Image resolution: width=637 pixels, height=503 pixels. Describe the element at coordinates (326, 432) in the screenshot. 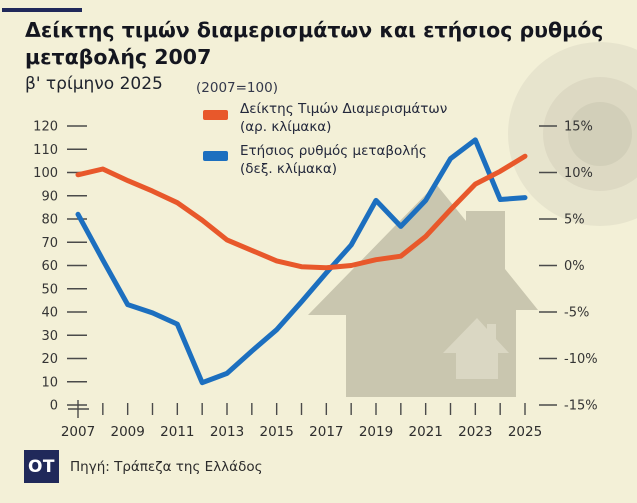

I see `x-axis-label: 2017` at that location.